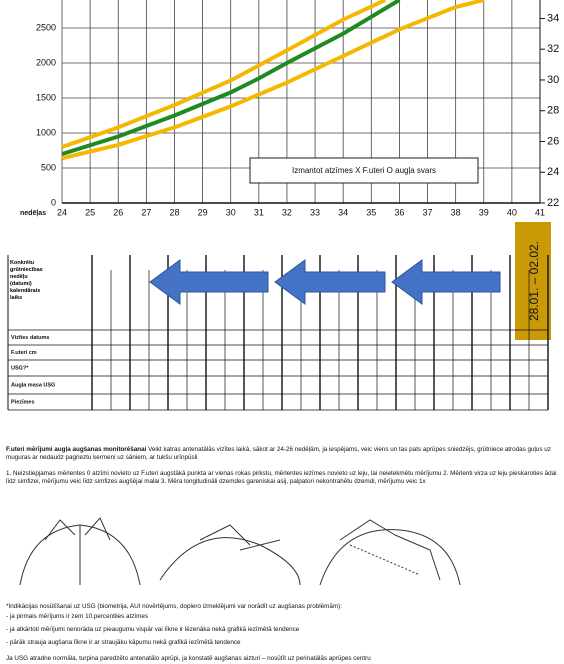  What do you see at coordinates (33, 385) in the screenshot?
I see `row-label: Augļa masa USG` at bounding box center [33, 385].